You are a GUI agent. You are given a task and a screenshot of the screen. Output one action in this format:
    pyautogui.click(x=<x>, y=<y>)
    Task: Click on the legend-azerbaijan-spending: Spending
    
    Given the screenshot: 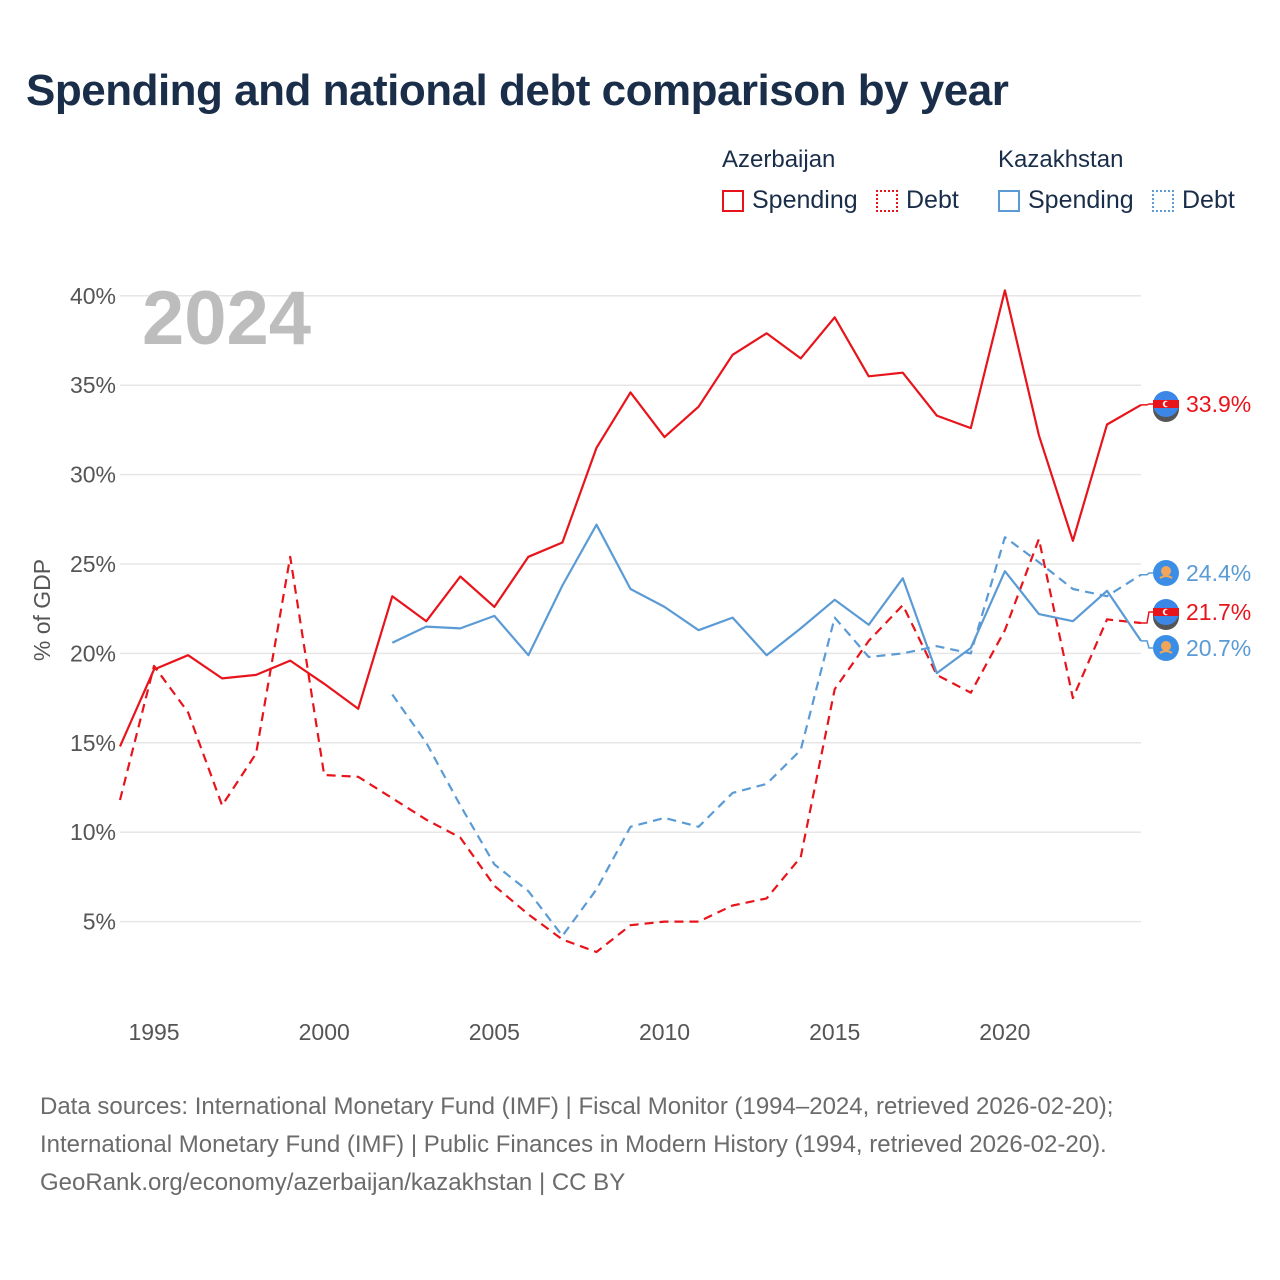 What is the action you would take?
    pyautogui.click(x=790, y=200)
    